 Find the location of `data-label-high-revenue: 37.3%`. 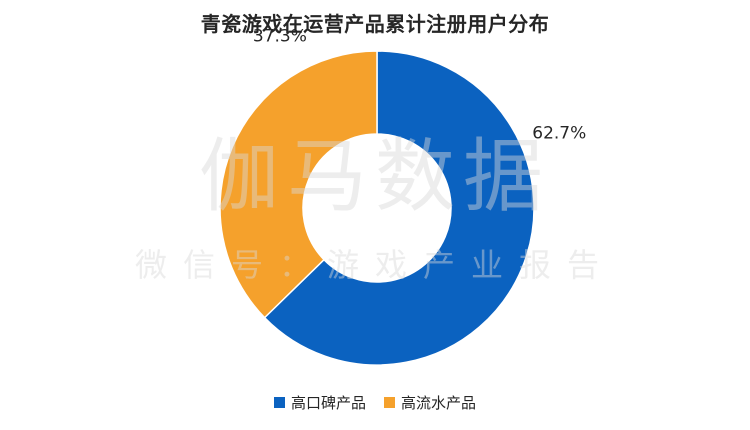

data-label-high-revenue: 37.3% is located at coordinates (280, 37).